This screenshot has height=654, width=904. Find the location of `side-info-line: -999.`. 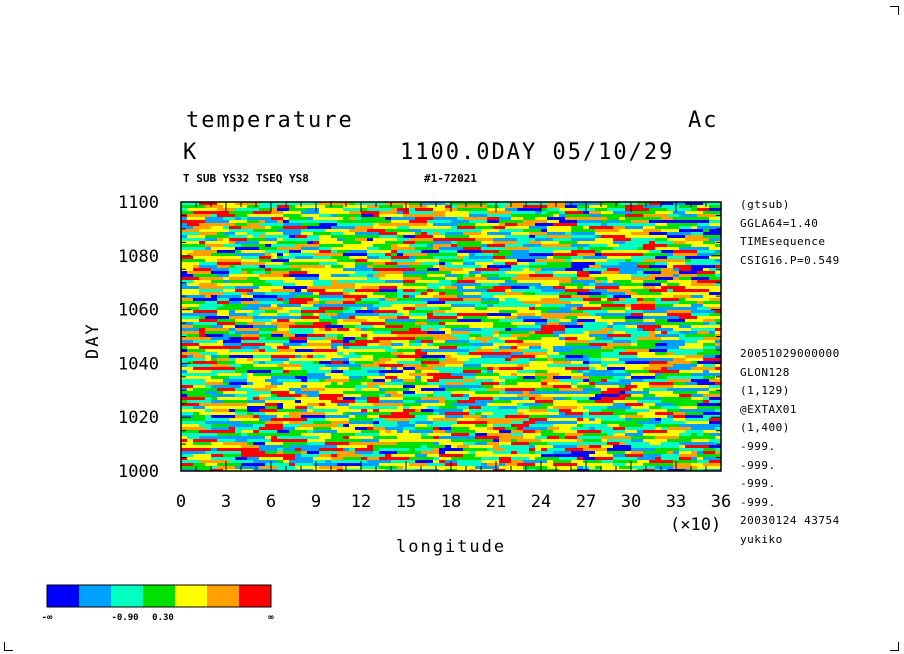

side-info-line: -999. is located at coordinates (758, 446).